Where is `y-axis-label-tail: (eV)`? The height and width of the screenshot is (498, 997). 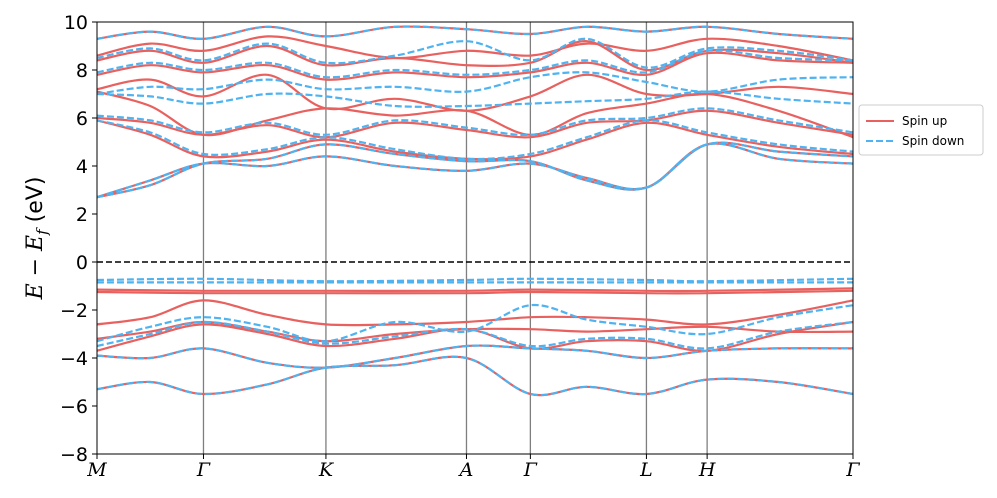
y-axis-label-tail: (eV) is located at coordinates (35, 203).